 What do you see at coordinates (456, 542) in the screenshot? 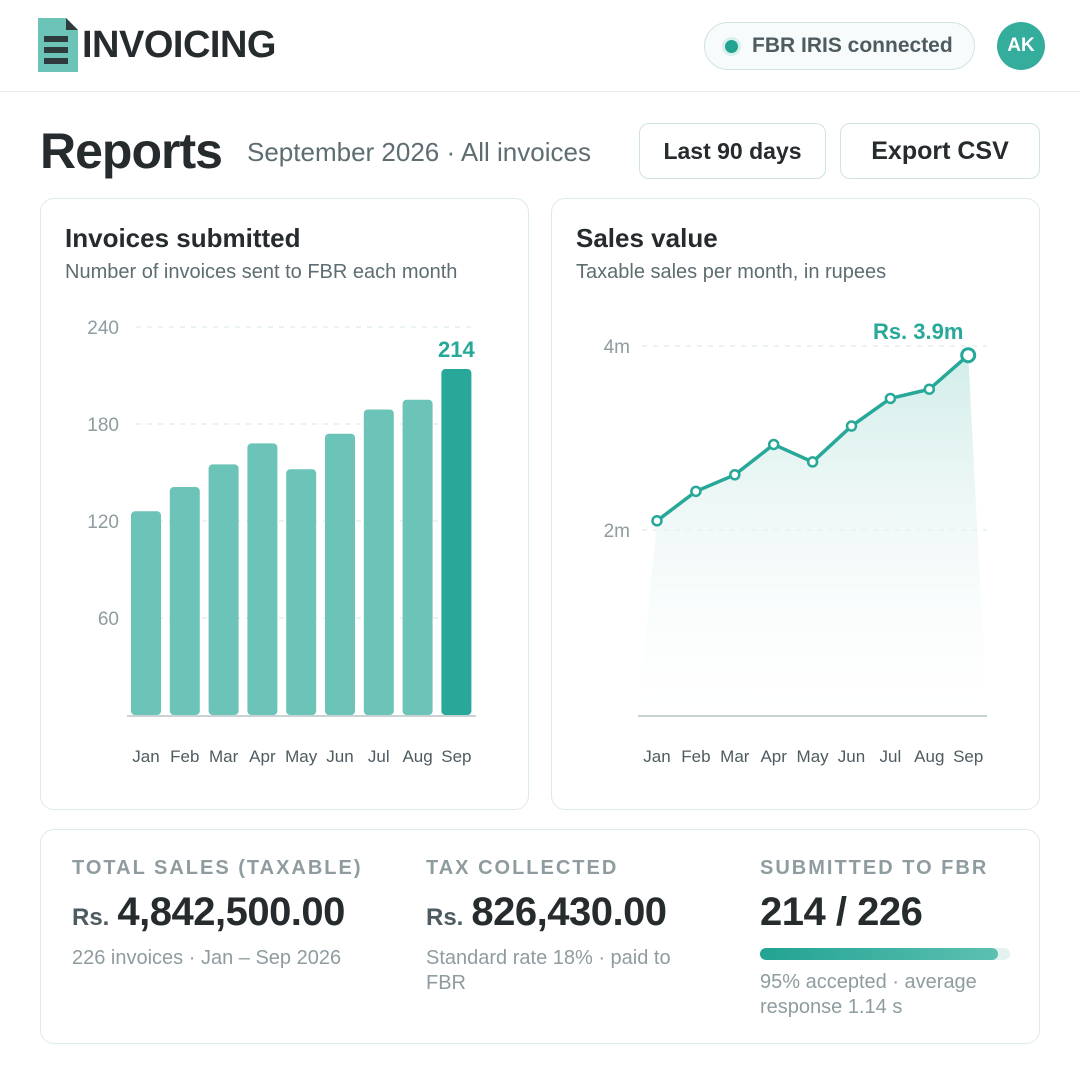
I see `bar-sep` at bounding box center [456, 542].